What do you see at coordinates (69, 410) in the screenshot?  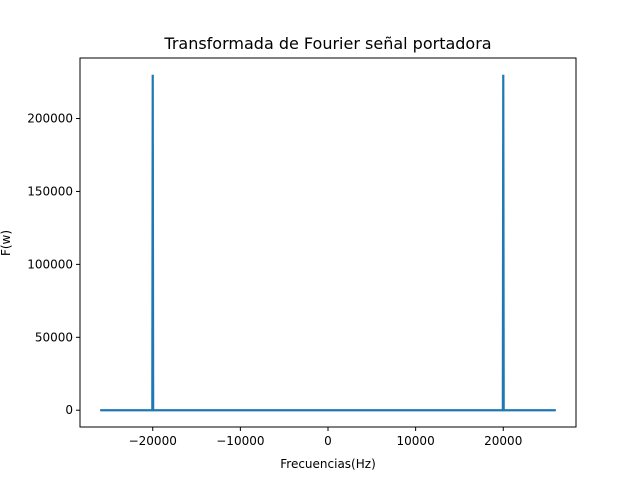 I see `y-tick-label: 0` at bounding box center [69, 410].